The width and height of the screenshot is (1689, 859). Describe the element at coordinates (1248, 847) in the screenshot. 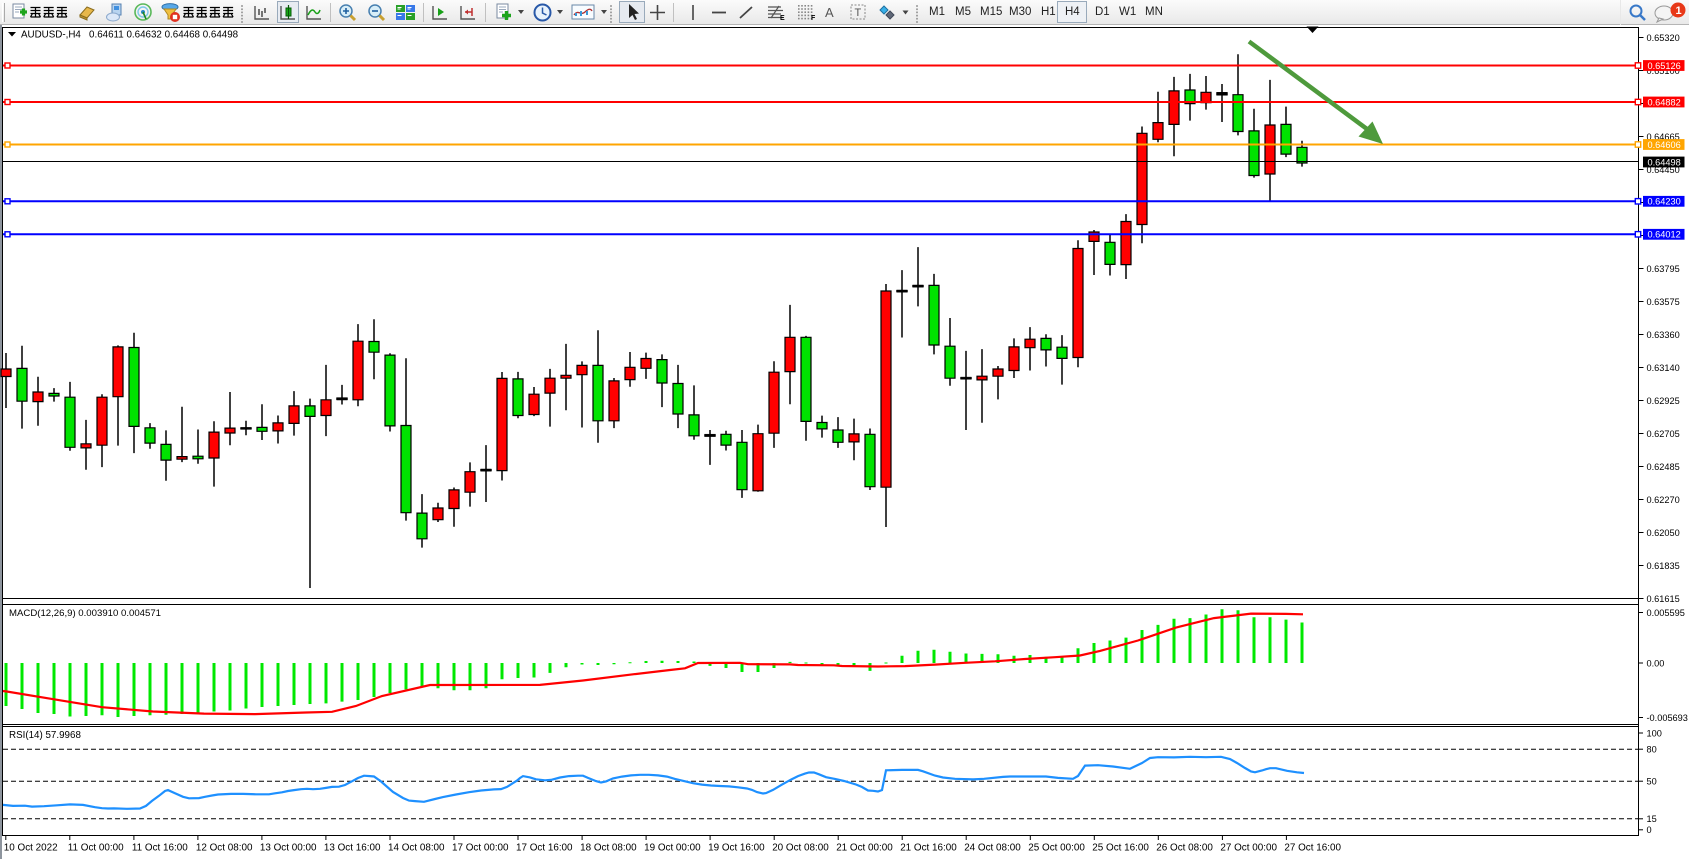

I see `svg-text: 27 Oct 00:00` at that location.